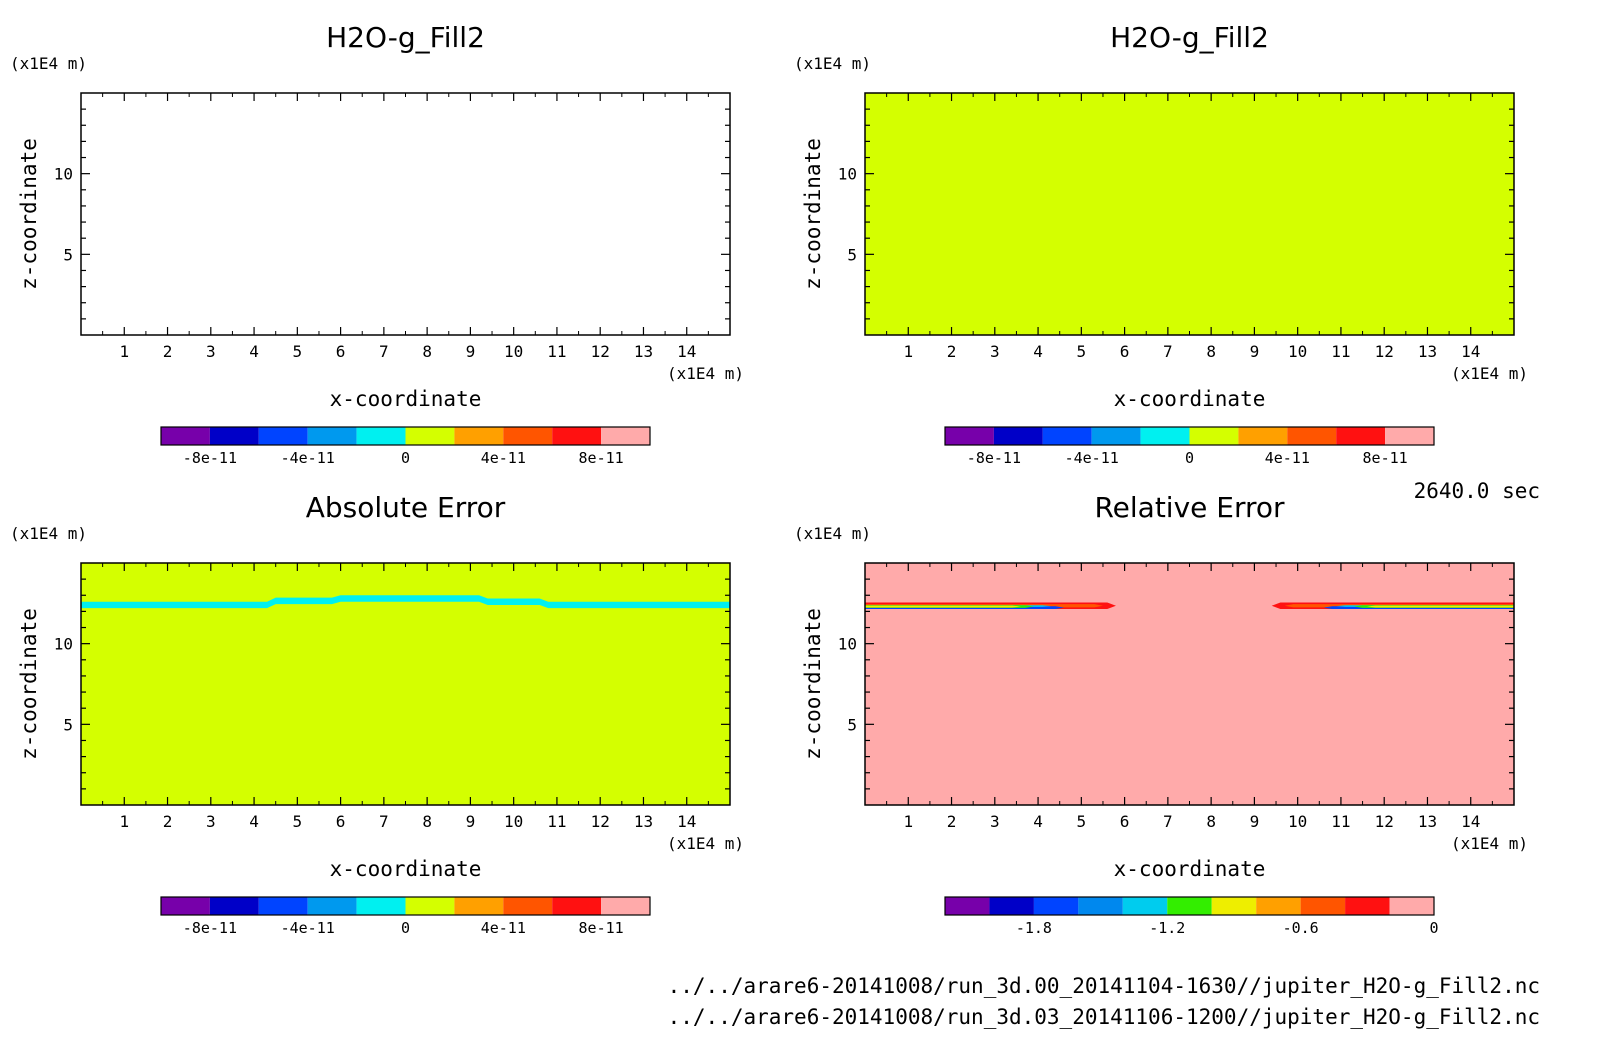  Describe the element at coordinates (1477, 491) in the screenshot. I see `time-label: 2640.0 sec` at that location.